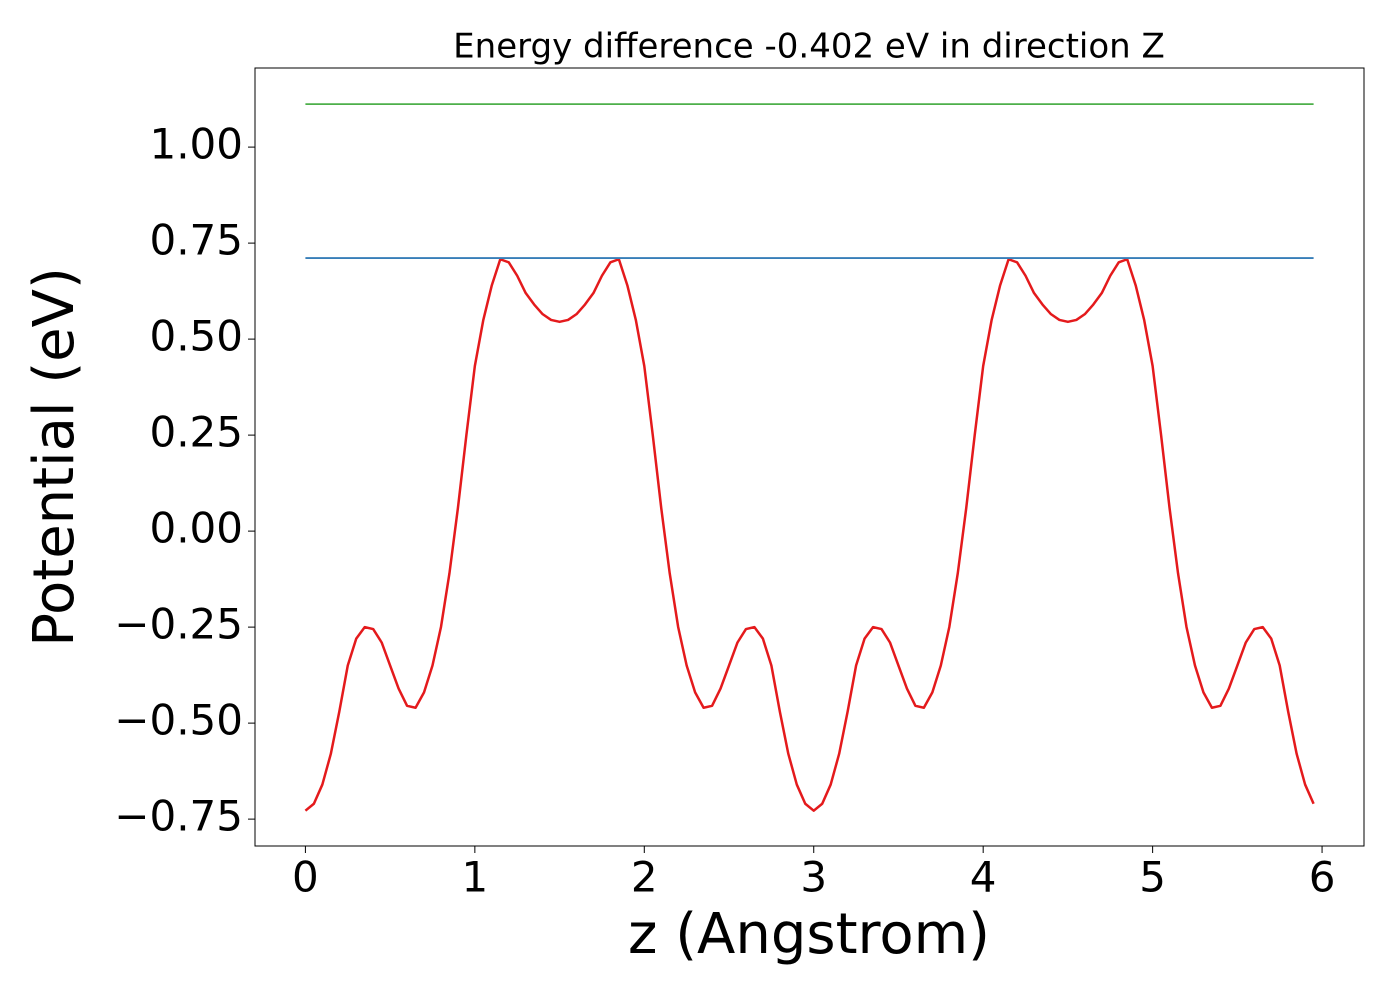 This screenshot has height=1000, width=1400. I want to click on x-tick-label: 3, so click(813, 877).